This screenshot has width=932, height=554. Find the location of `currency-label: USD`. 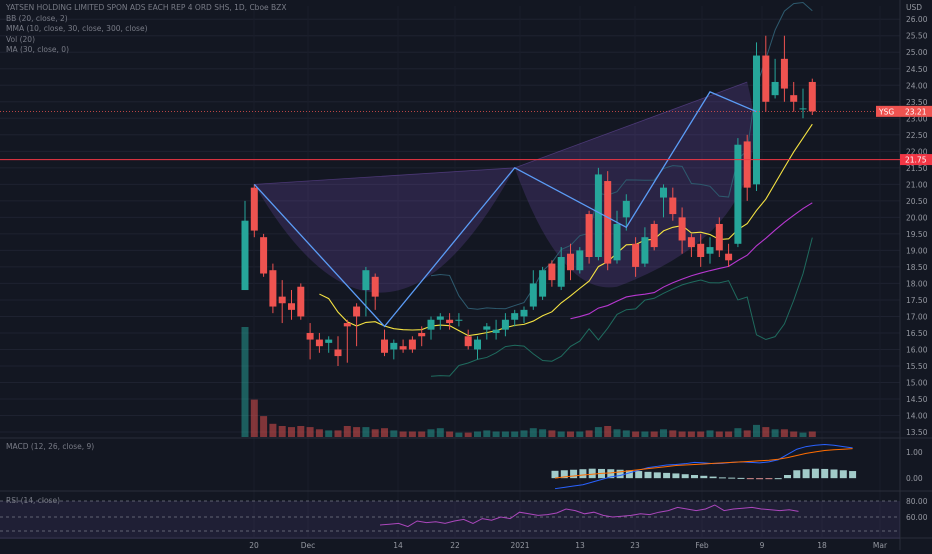

currency-label: USD is located at coordinates (914, 7).